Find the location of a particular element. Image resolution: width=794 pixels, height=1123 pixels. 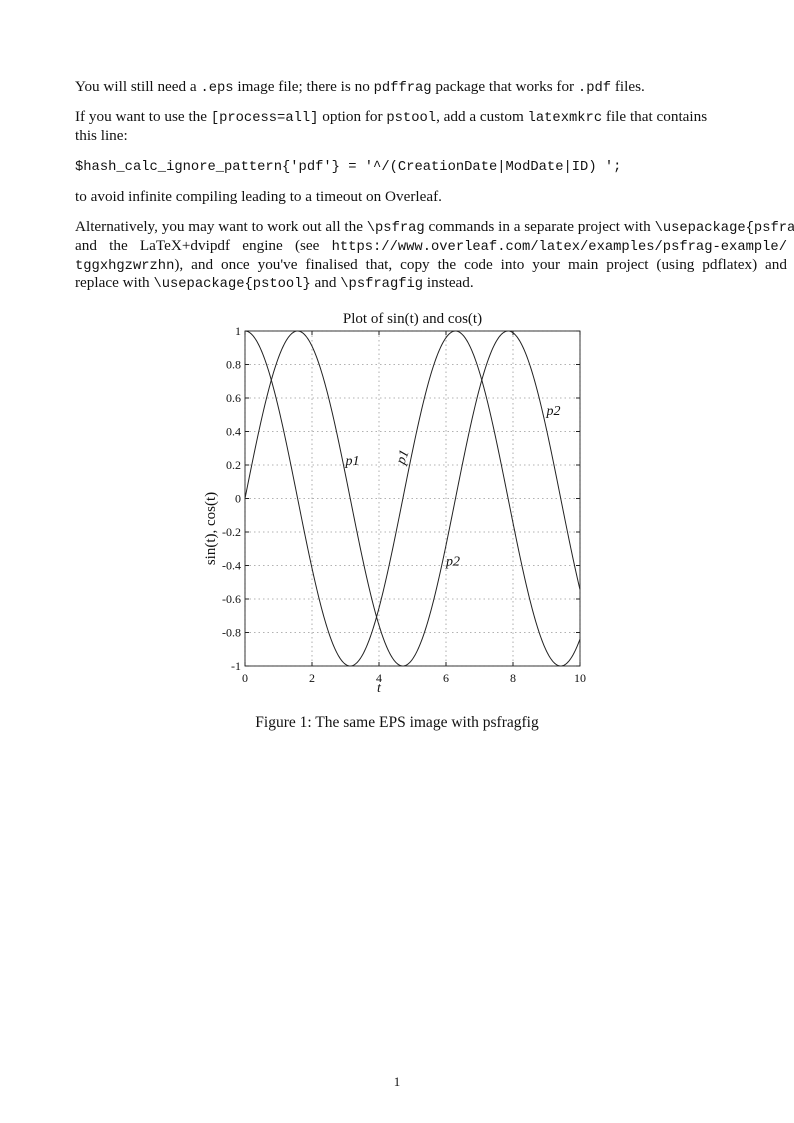

code-span: latexmkrc is located at coordinates (565, 118).